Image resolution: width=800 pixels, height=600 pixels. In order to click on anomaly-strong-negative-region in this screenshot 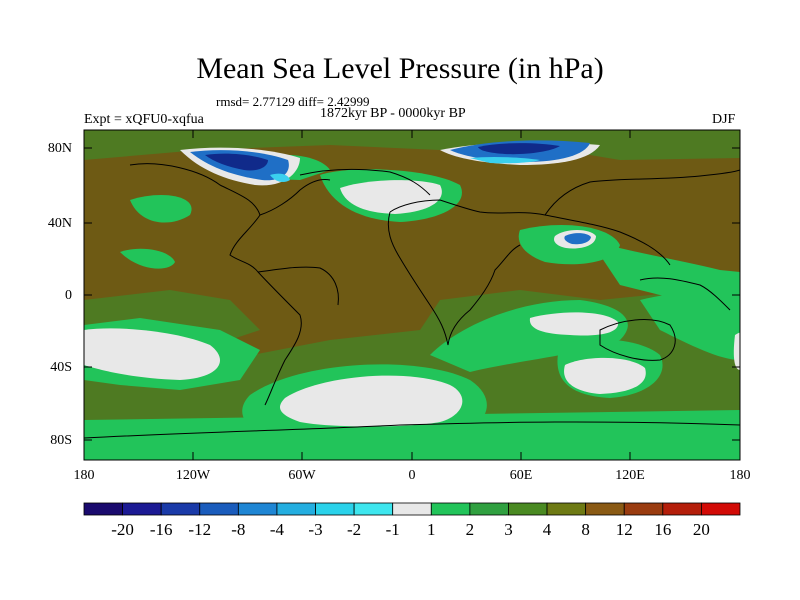, I will do `click(382, 157)`.